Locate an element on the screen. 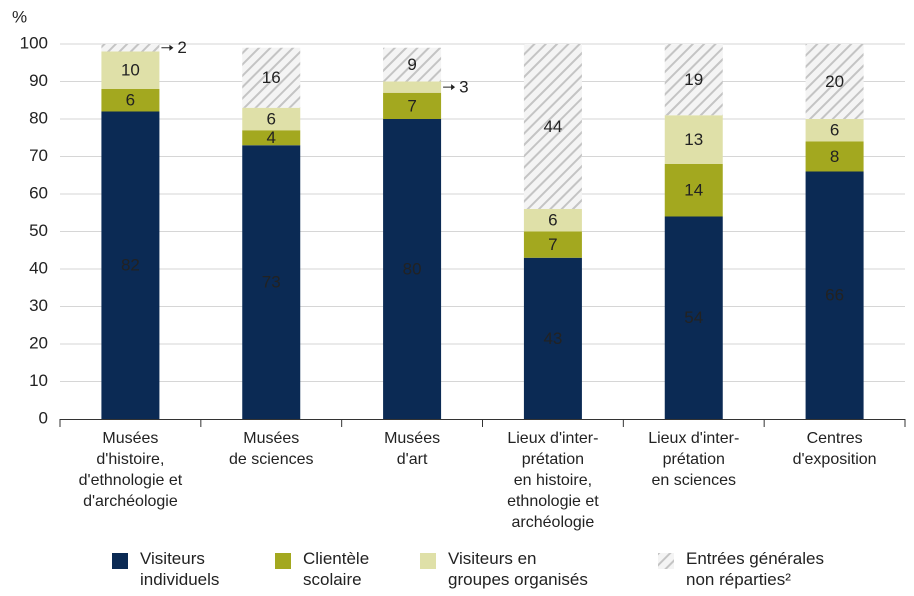  data-label: 4 is located at coordinates (271, 137).